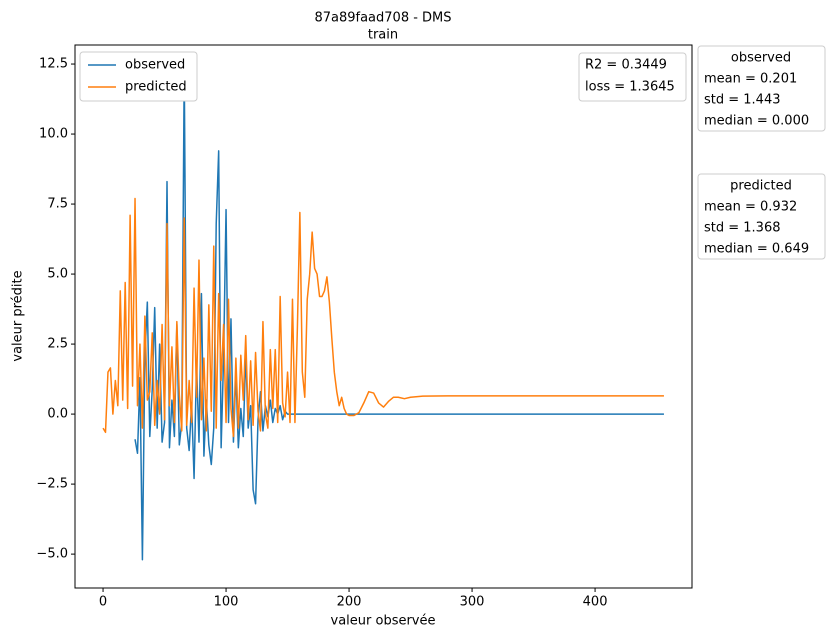  I want to click on chart-title: 87a89faad708 - DMS, so click(382, 18).